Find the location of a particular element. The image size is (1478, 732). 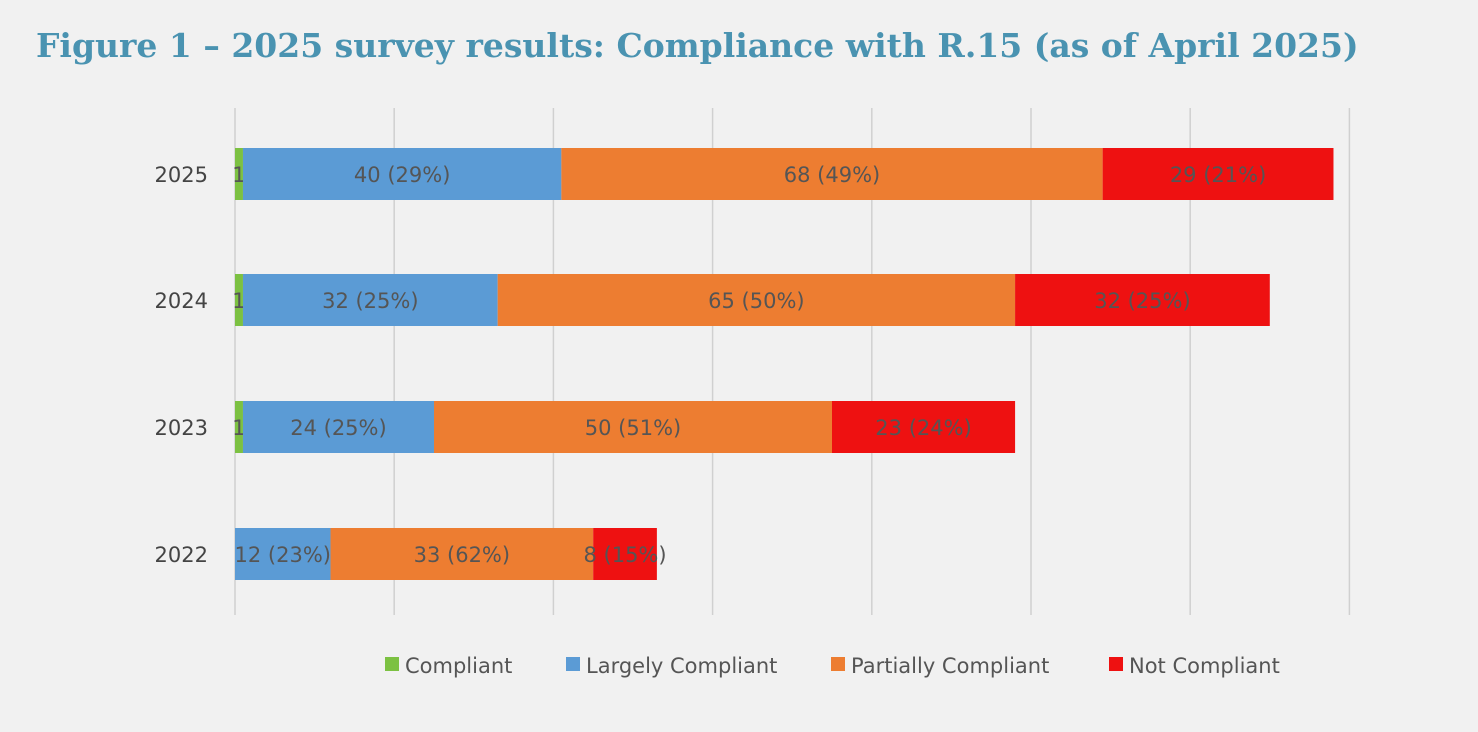

data-label: 50 (51%) is located at coordinates (633, 428).